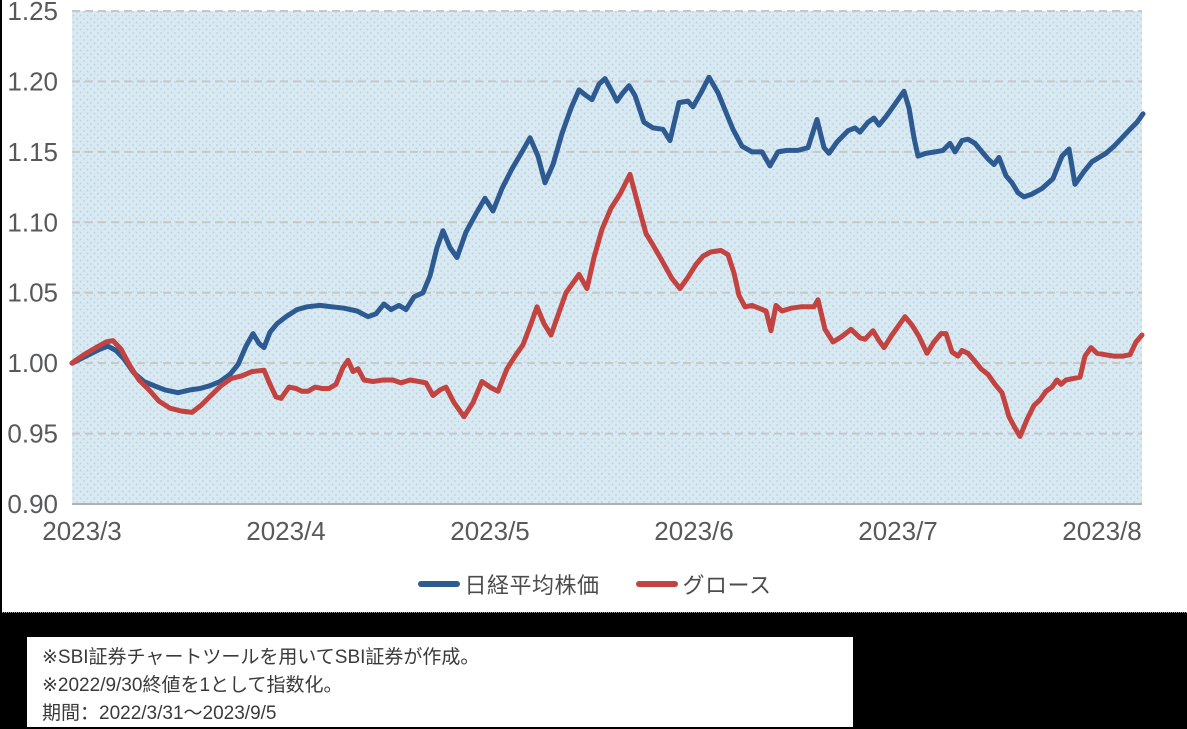  What do you see at coordinates (32, 259) in the screenshot?
I see `y-axis-tick-labels: 0.90 0.95 1.00 1.05 1.10 1.15 1.20 1.25` at bounding box center [32, 259].